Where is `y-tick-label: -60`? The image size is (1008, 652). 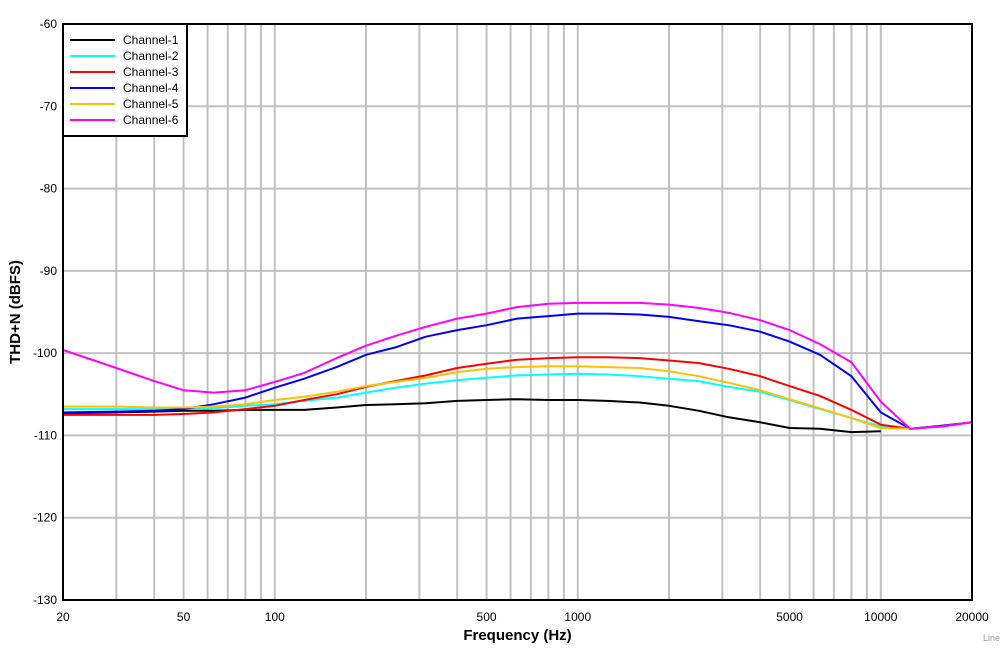
y-tick-label: -60 is located at coordinates (49, 24).